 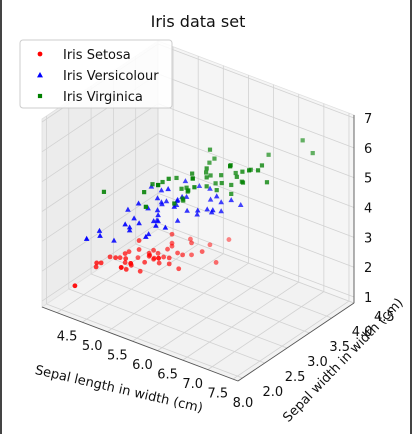 What do you see at coordinates (218, 394) in the screenshot?
I see `x-tick-label: 7.5` at bounding box center [218, 394].